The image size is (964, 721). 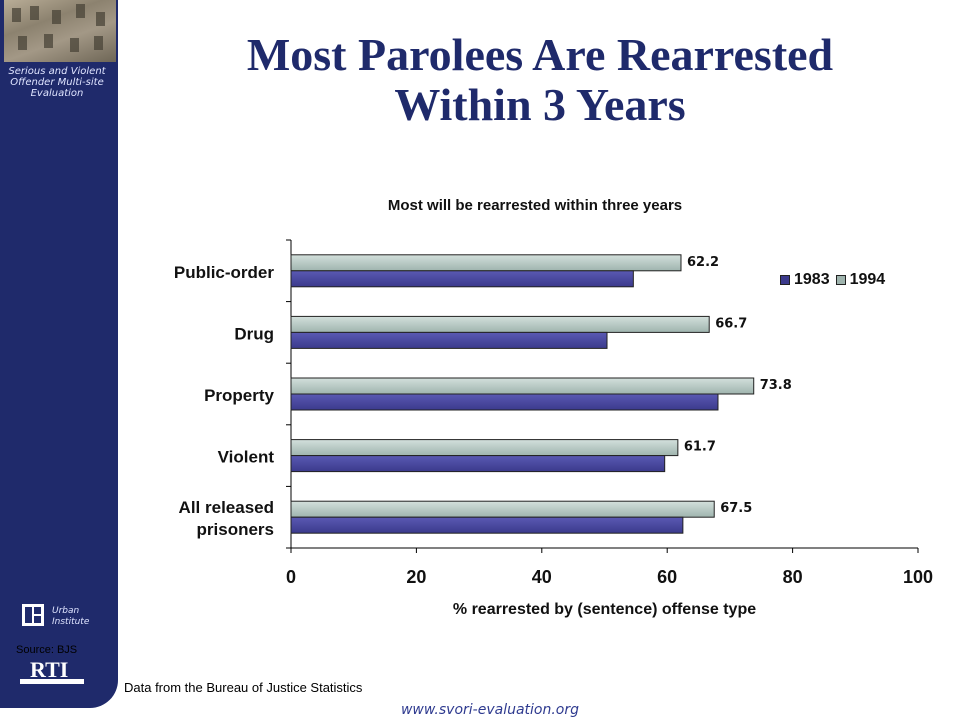 I want to click on svg-text: RTI, so click(x=49, y=669).